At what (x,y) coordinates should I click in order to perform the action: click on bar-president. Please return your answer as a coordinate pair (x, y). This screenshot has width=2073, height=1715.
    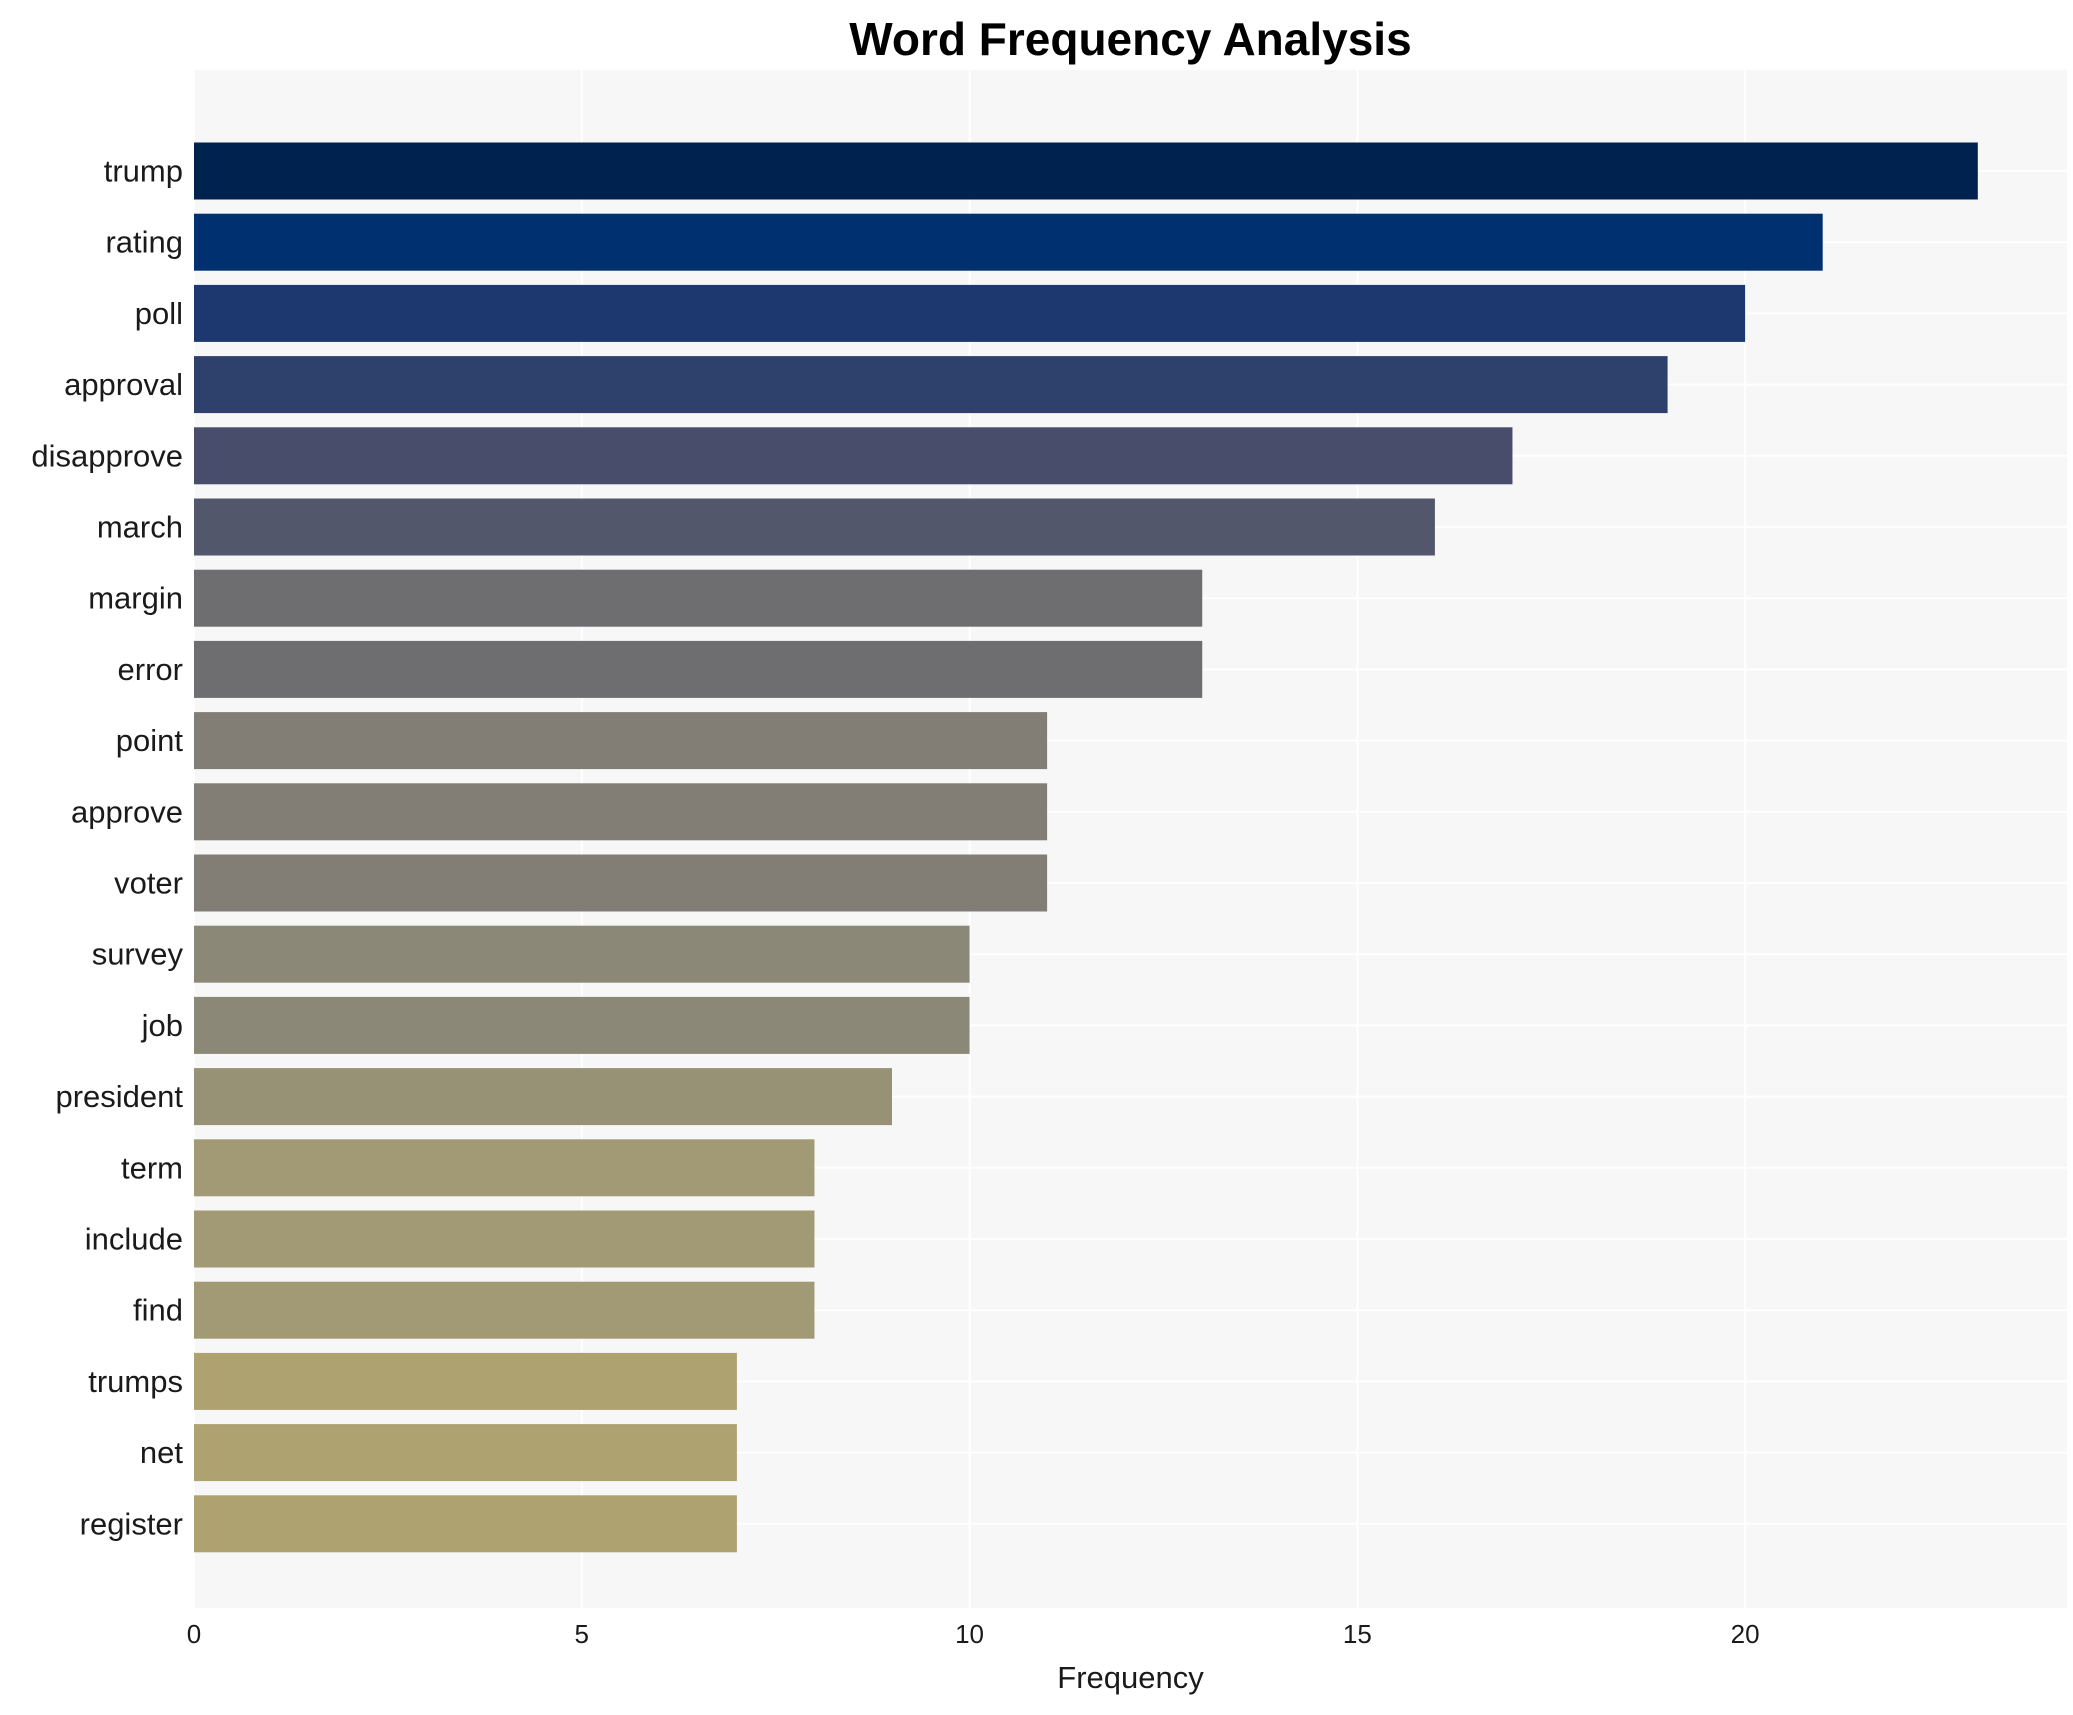
    Looking at the image, I should click on (543, 1097).